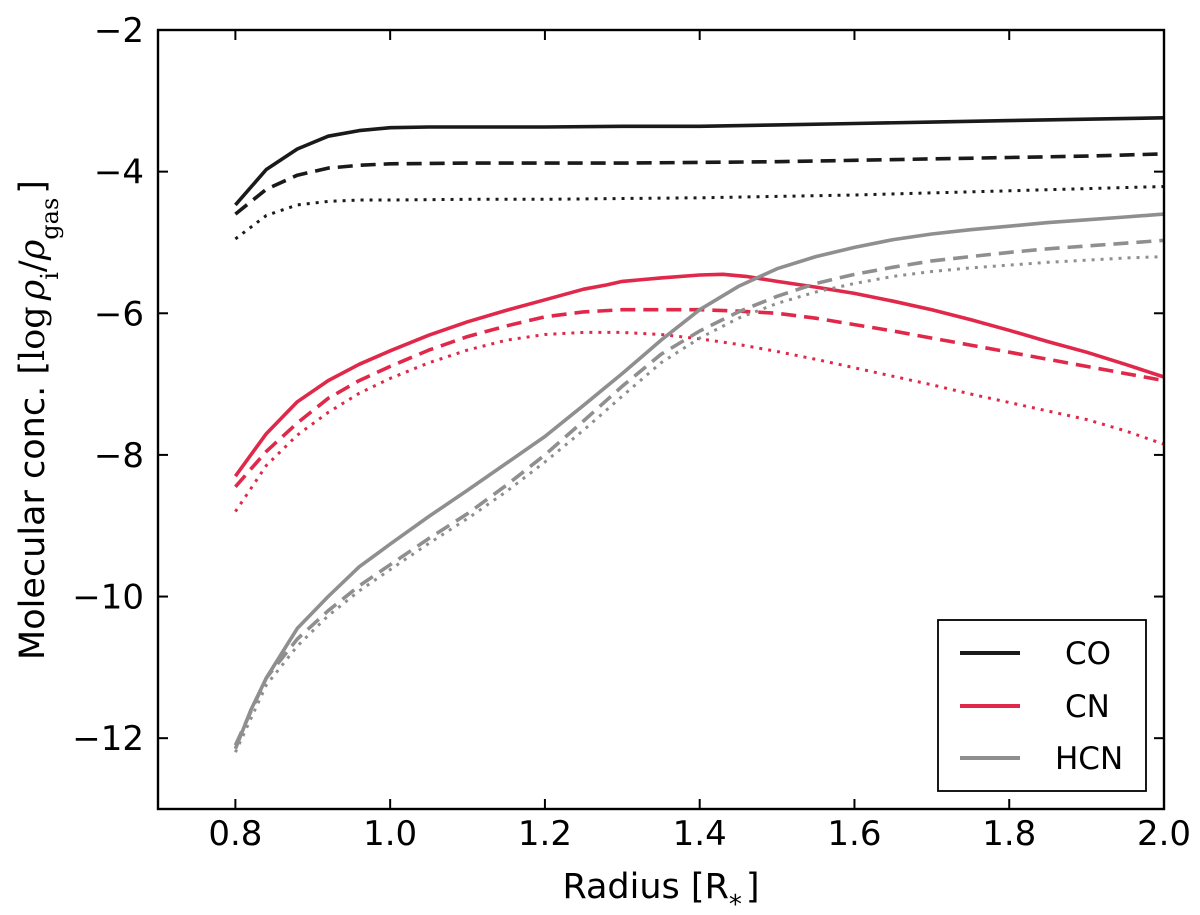  I want to click on y-tick-label: −2, so click(119, 31).